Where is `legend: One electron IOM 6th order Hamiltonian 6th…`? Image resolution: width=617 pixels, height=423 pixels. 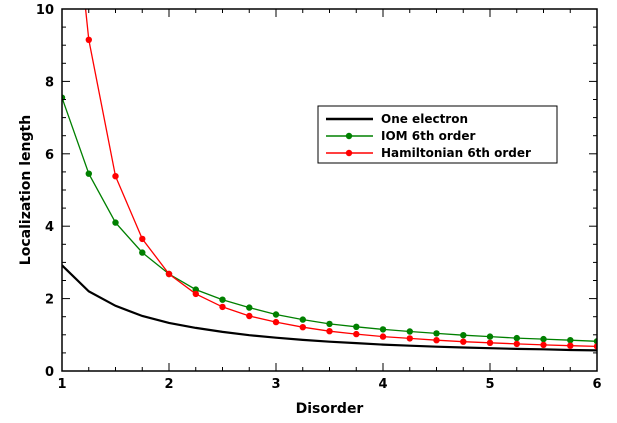 legend: One electron IOM 6th order Hamiltonian 6th… is located at coordinates (437, 134).